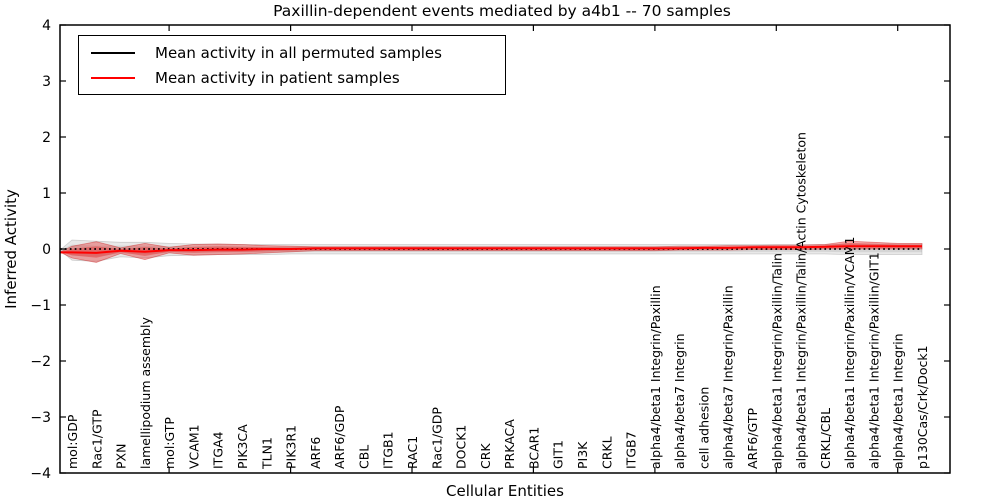  I want to click on y-tick-label: −3, so click(40, 418).